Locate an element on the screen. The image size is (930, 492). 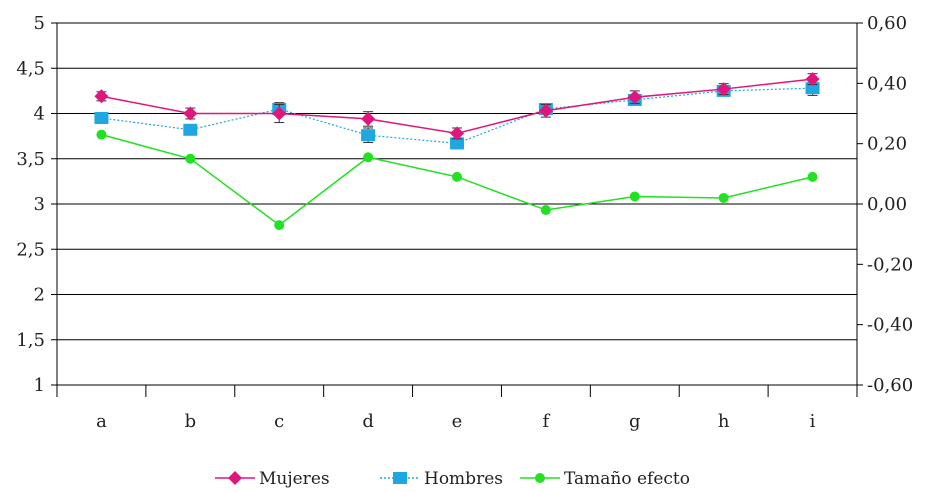
legend-label: Hombres is located at coordinates (463, 479).